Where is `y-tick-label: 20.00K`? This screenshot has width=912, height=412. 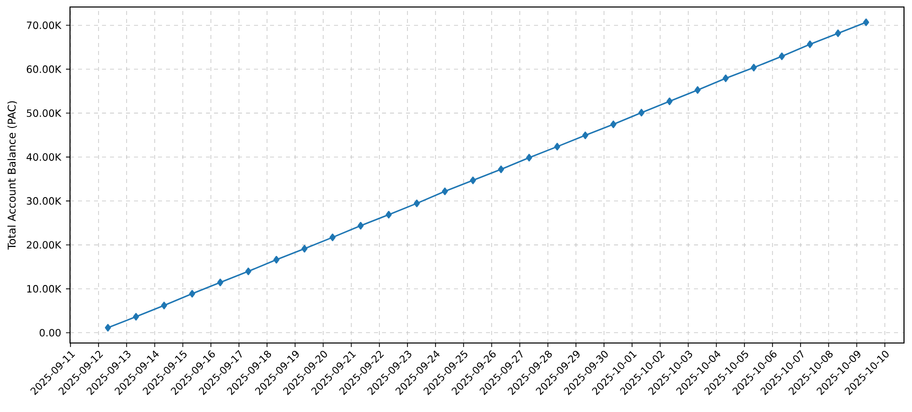
y-tick-label: 20.00K is located at coordinates (44, 245).